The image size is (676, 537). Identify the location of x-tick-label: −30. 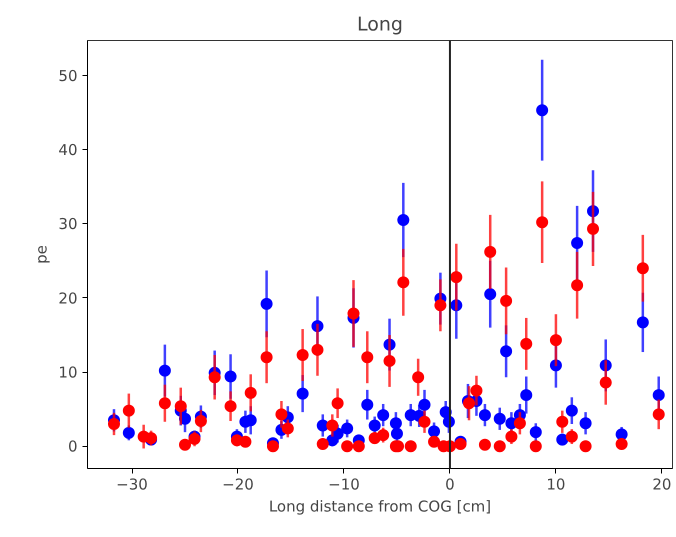
(132, 485).